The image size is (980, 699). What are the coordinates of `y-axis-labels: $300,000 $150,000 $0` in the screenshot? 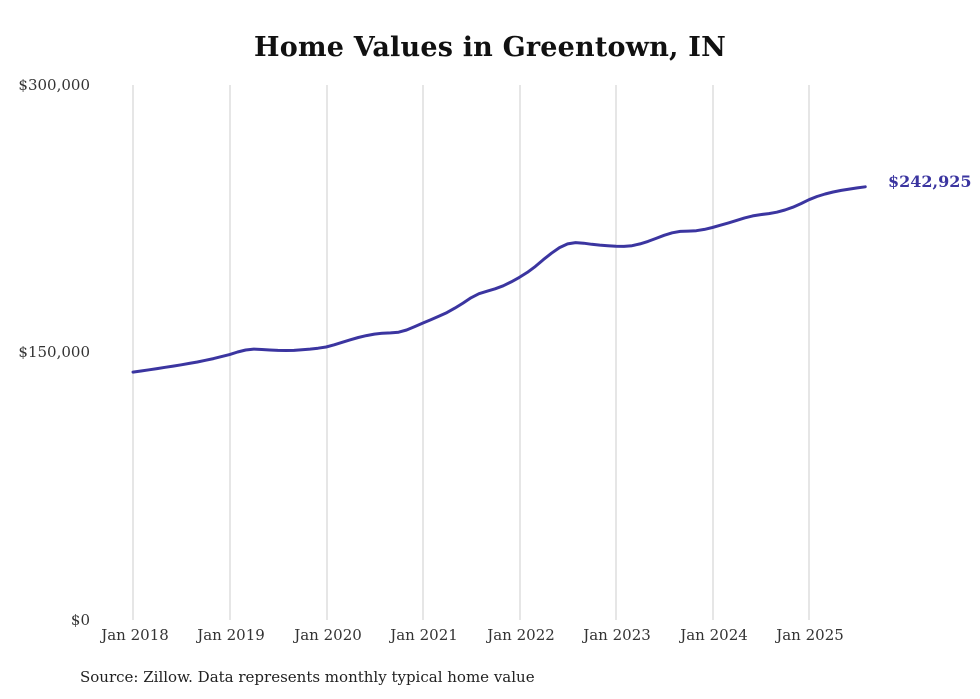 It's located at (54, 352).